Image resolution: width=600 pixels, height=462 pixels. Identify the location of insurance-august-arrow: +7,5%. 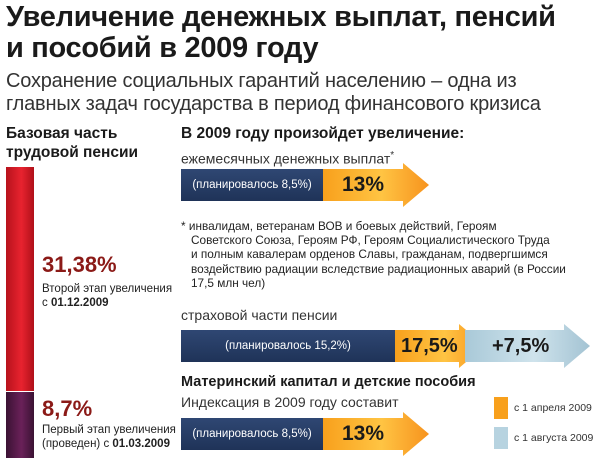
(527, 346).